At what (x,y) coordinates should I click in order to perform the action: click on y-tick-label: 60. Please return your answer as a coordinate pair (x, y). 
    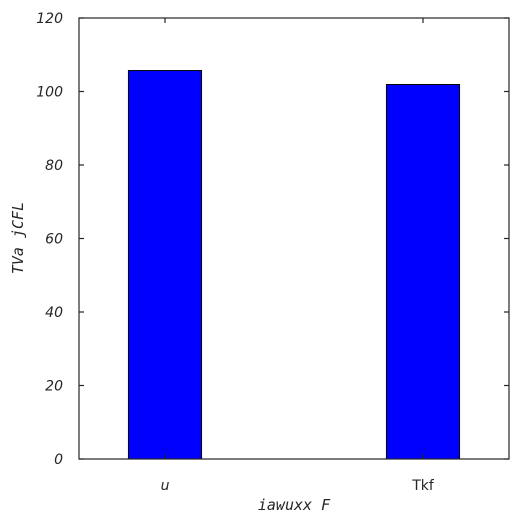
    Looking at the image, I should click on (54, 240).